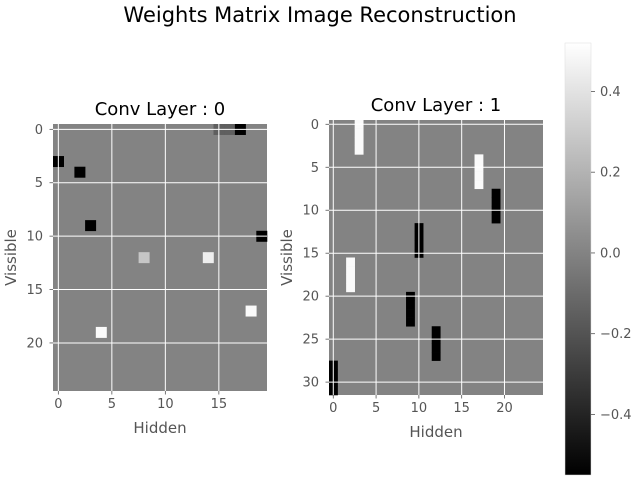  Describe the element at coordinates (610, 253) in the screenshot. I see `colorbar-tick-label: 0.0` at that location.